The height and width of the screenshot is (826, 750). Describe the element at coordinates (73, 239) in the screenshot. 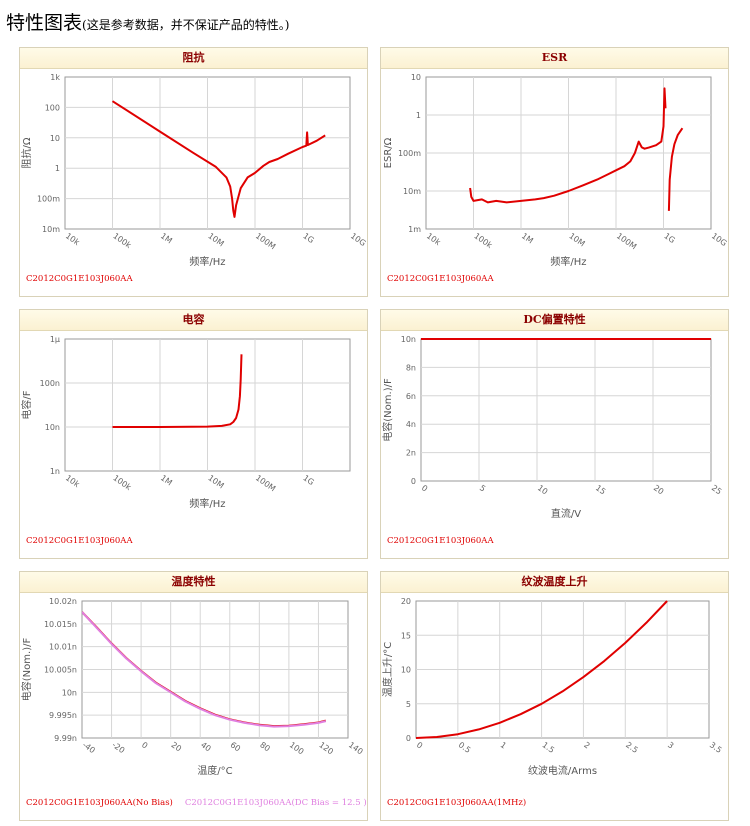

I see `impedance-x-tick-label: 10k` at that location.